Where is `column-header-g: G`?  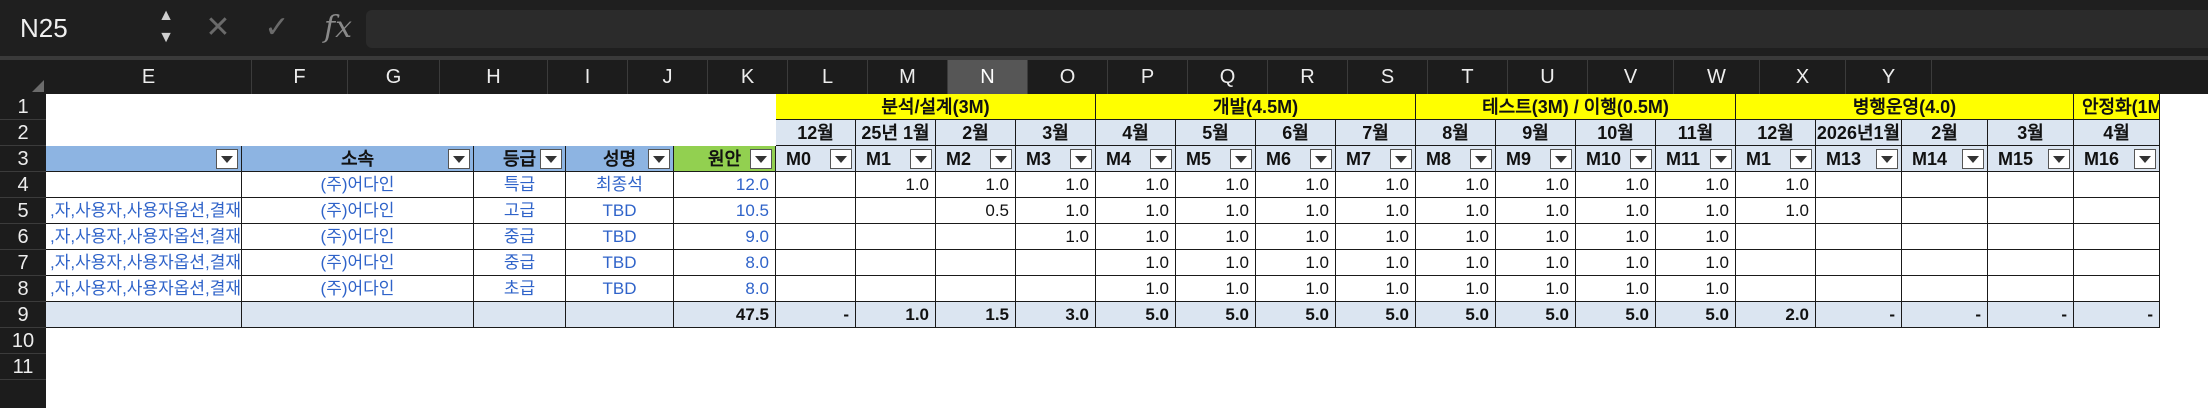
column-header-g: G is located at coordinates (394, 77).